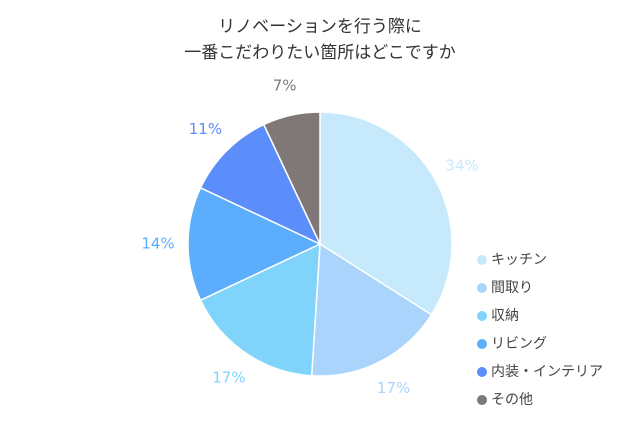  Describe the element at coordinates (512, 288) in the screenshot. I see `legend-label: 間取り` at that location.